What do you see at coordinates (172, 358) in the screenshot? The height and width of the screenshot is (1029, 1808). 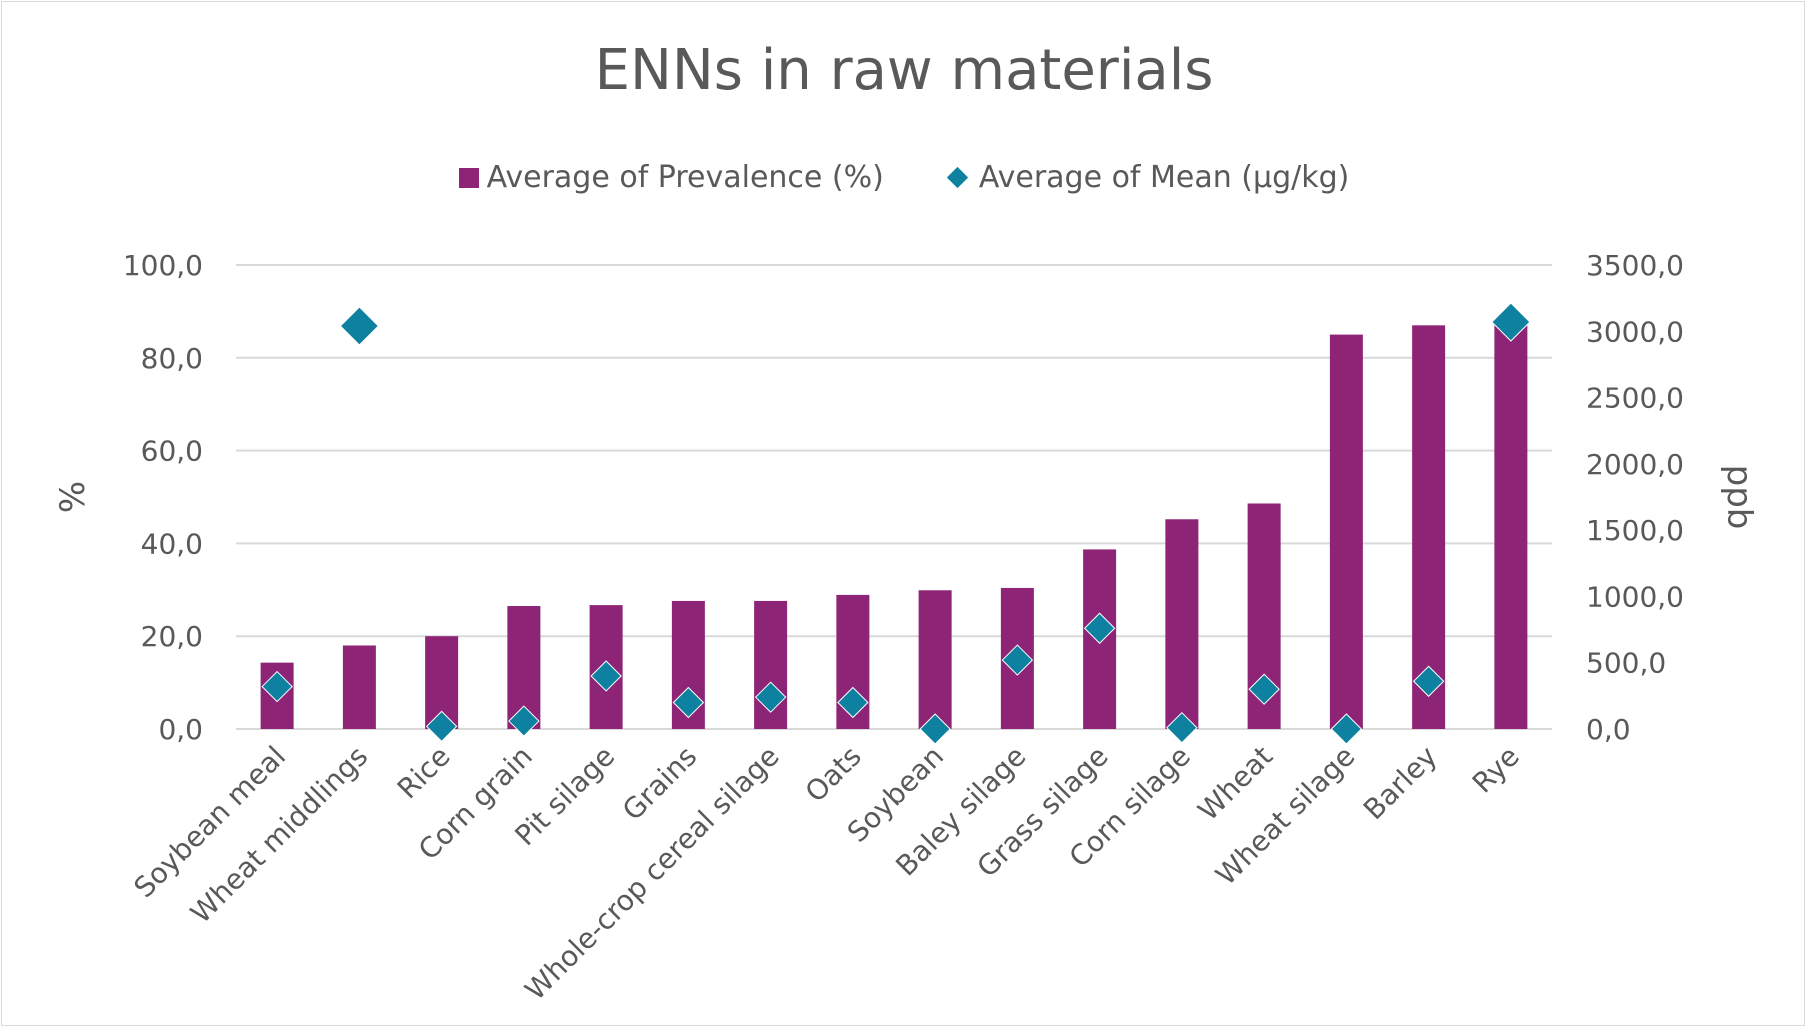 I see `y-tick-label: 80,0` at bounding box center [172, 358].